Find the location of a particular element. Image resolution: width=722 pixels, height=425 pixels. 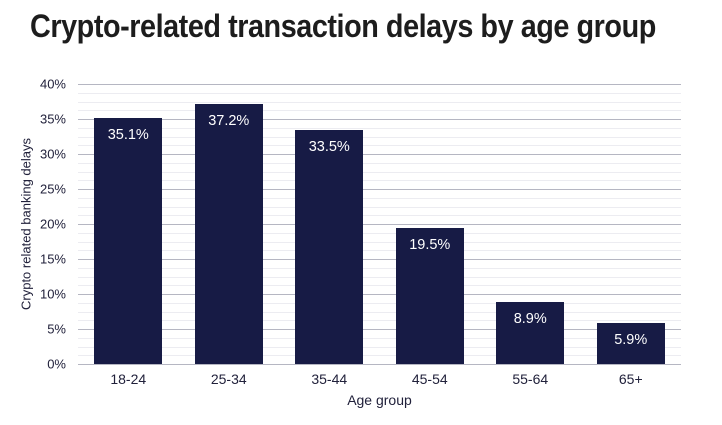

x-axis-label: Age group is located at coordinates (379, 400).